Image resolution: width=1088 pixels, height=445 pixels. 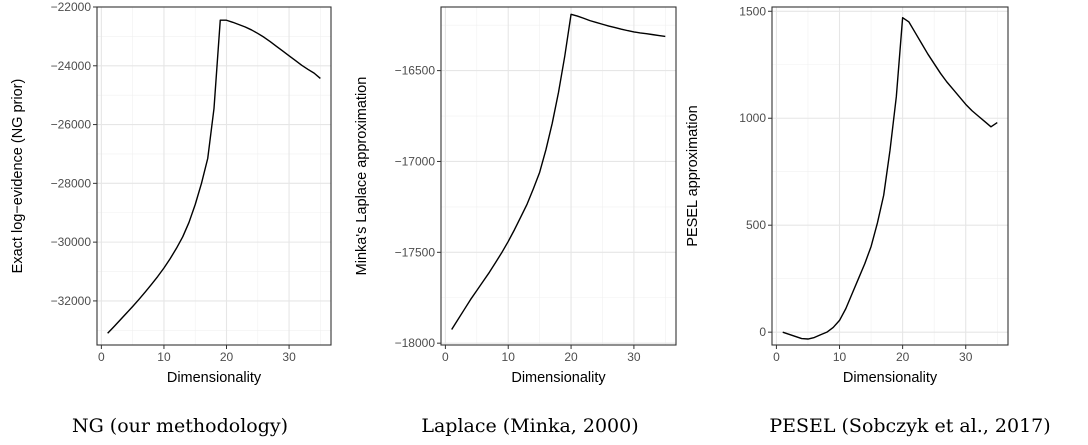 I want to click on y-tick-label: −17500, so click(x=415, y=252).